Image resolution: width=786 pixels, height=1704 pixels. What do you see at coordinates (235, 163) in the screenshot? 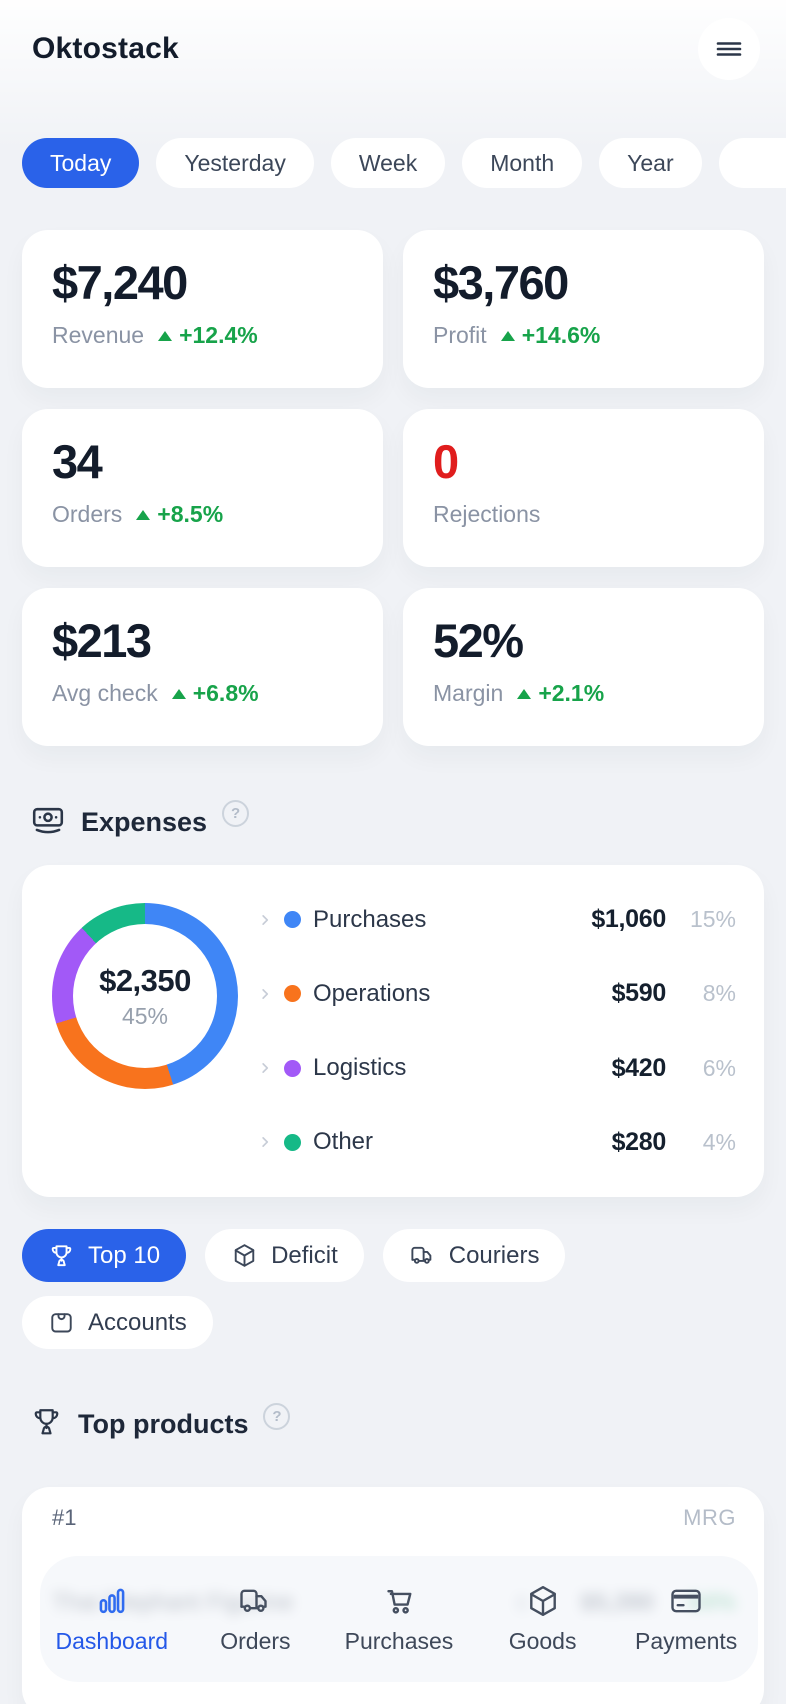
I see `period-tab-yesterday: Yesterday` at bounding box center [235, 163].